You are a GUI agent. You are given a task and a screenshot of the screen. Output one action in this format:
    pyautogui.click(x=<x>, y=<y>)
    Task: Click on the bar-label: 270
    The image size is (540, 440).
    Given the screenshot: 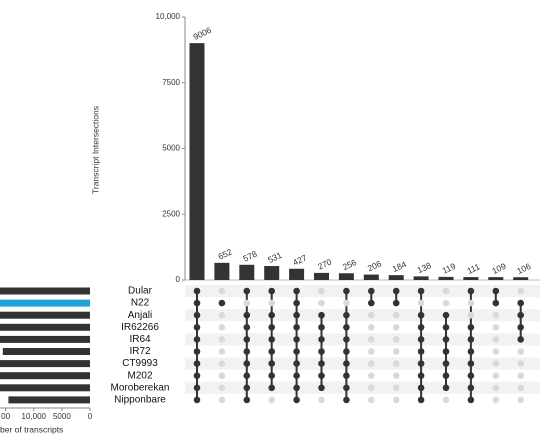 What is the action you would take?
    pyautogui.click(x=324, y=264)
    